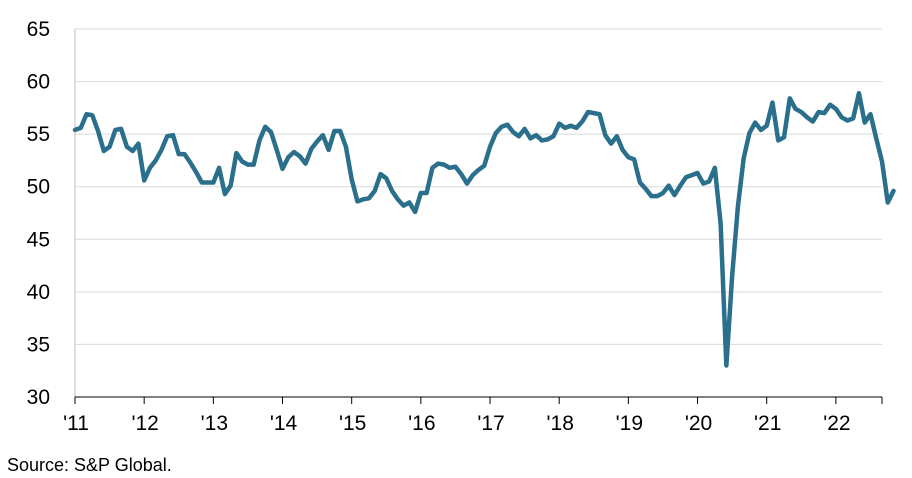  What do you see at coordinates (38, 213) in the screenshot?
I see `y-axis-tick-labels: 30 35 40 45 50 55 60 65` at bounding box center [38, 213].